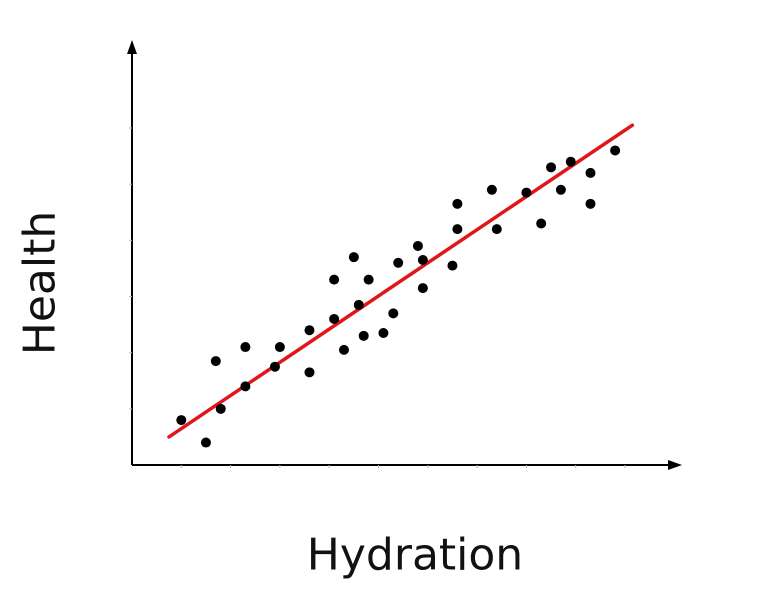 The height and width of the screenshot is (614, 783). Describe the element at coordinates (40, 283) in the screenshot. I see `y-axis-title: Health` at that location.